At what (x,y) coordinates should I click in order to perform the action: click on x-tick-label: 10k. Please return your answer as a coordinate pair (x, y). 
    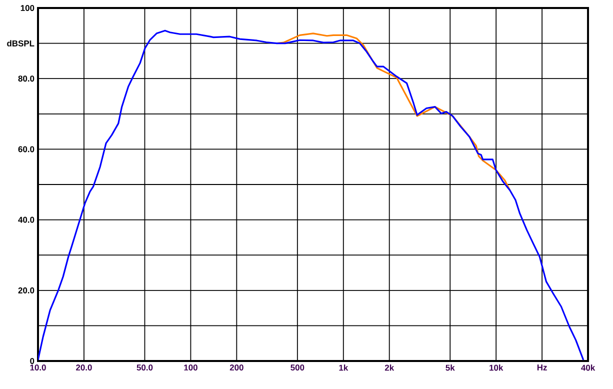
    Looking at the image, I should click on (497, 367).